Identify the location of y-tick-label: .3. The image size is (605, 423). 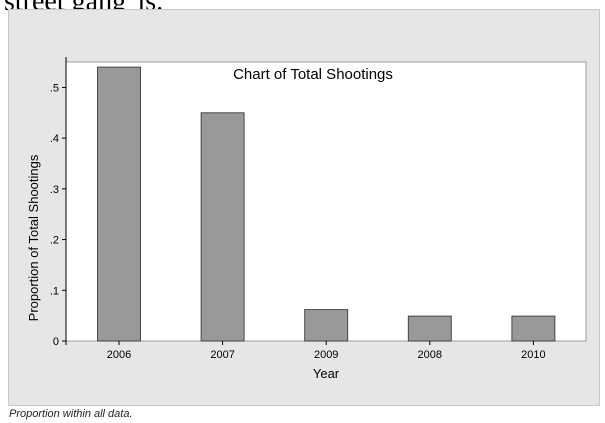
(54, 190).